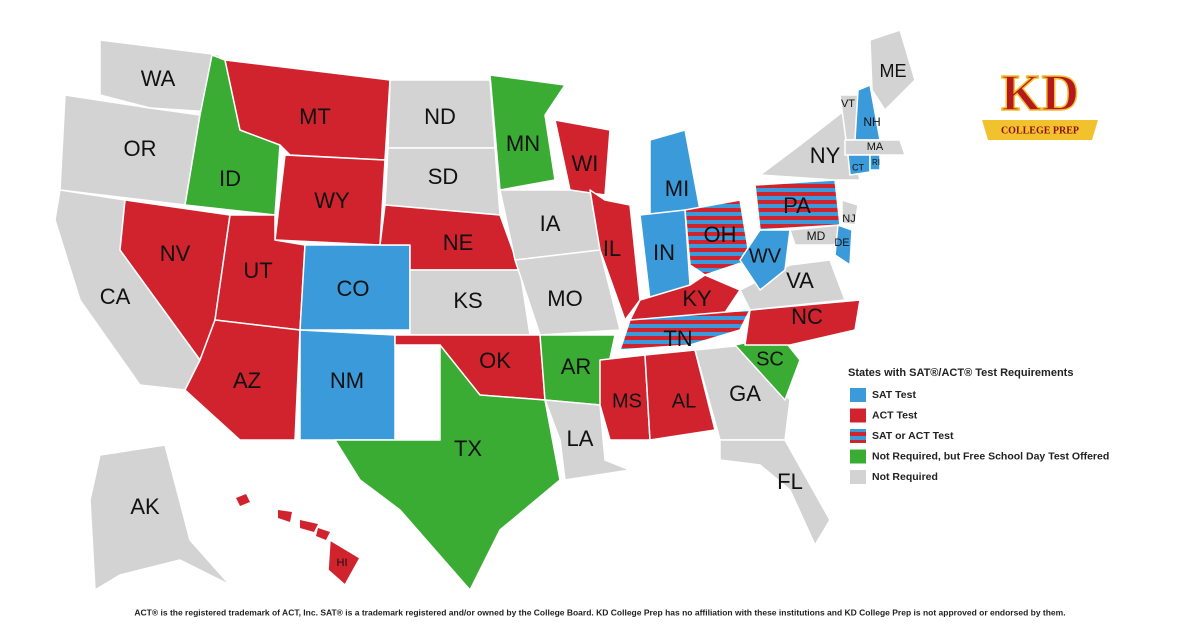 The image size is (1200, 630). What do you see at coordinates (770, 359) in the screenshot?
I see `state-label: SC` at bounding box center [770, 359].